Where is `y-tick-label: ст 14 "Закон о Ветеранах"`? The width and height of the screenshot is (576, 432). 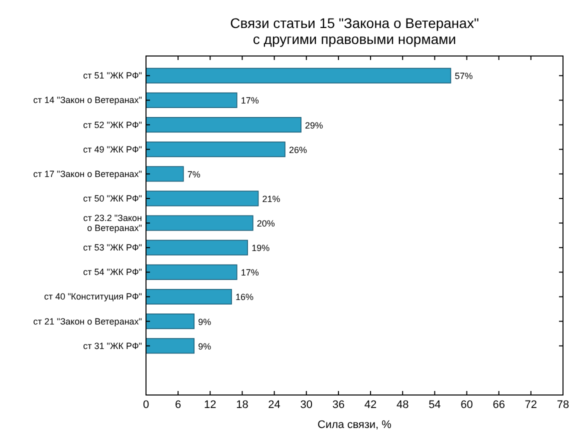 y-tick-label: ст 14 "Закон о Ветеранах" is located at coordinates (87, 100).